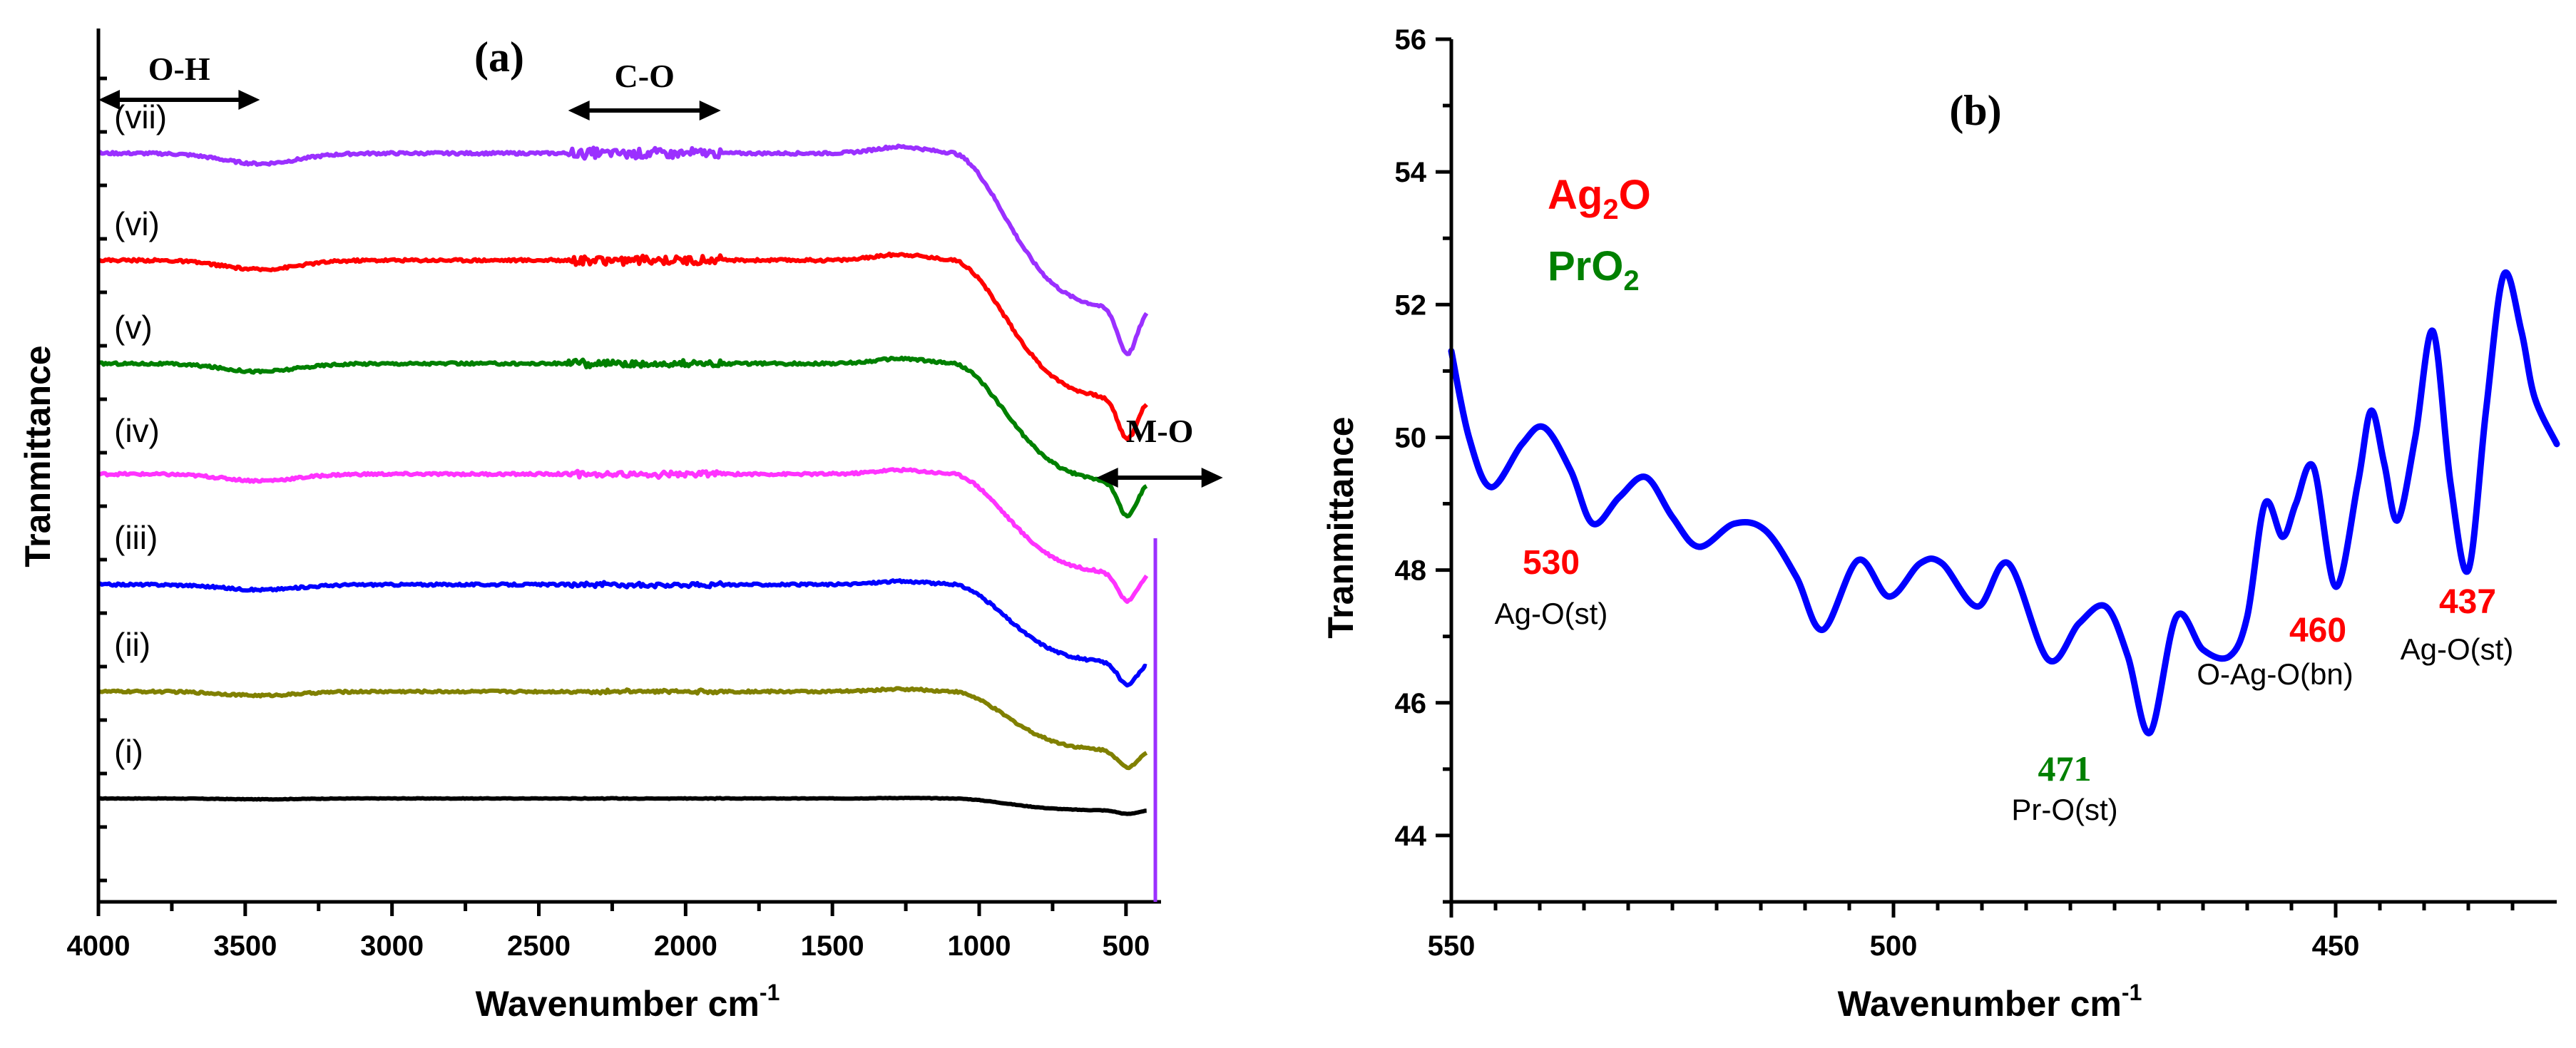  I want to click on panel-b-label: (b), so click(1975, 110).